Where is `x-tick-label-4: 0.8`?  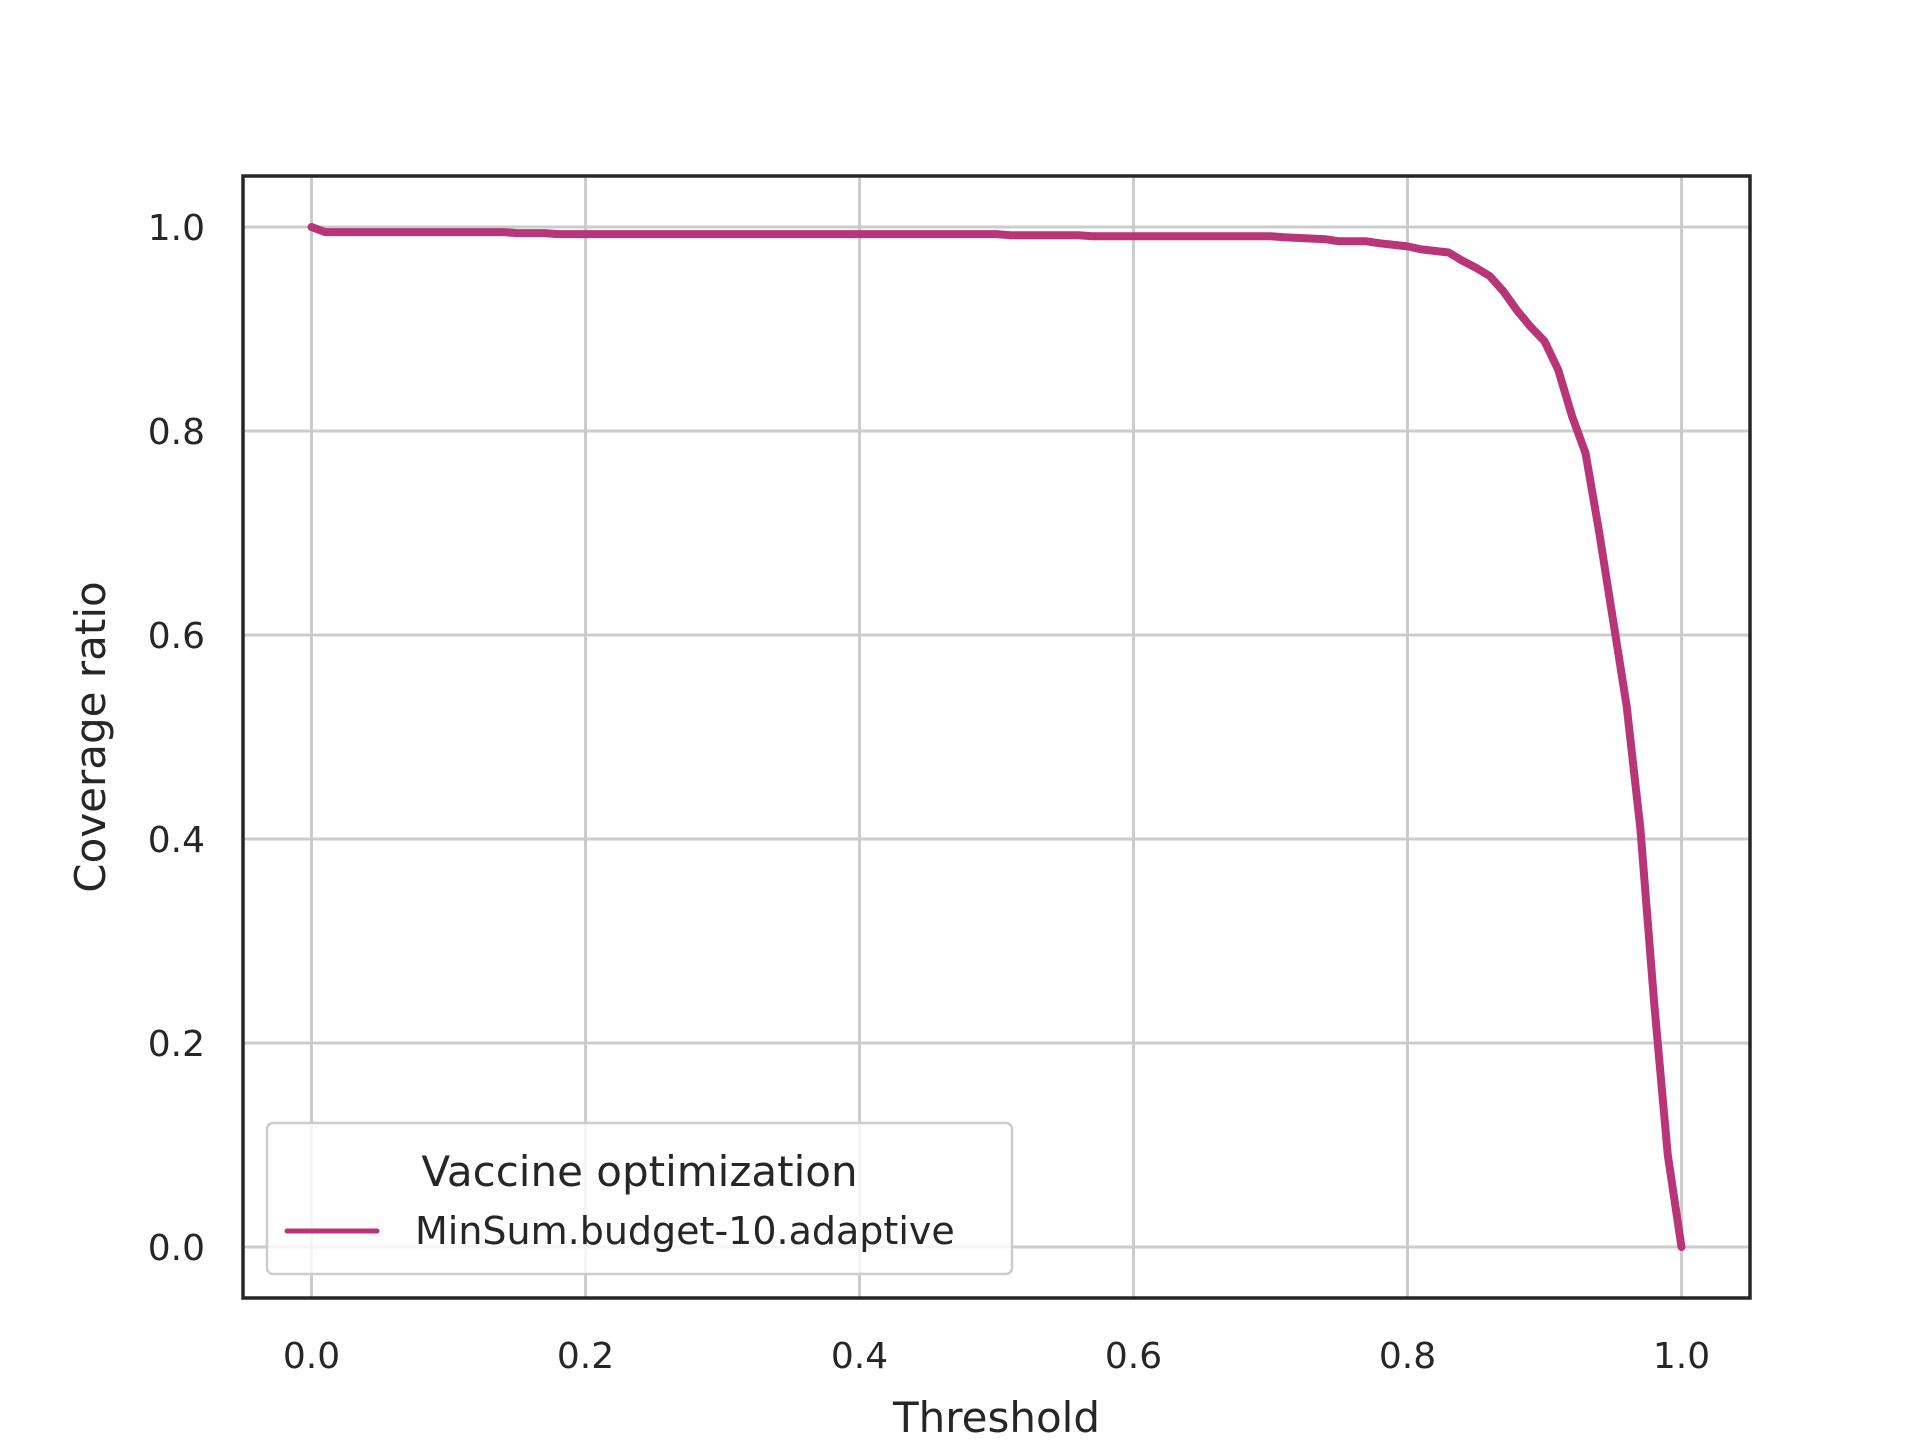 x-tick-label-4: 0.8 is located at coordinates (1407, 1356).